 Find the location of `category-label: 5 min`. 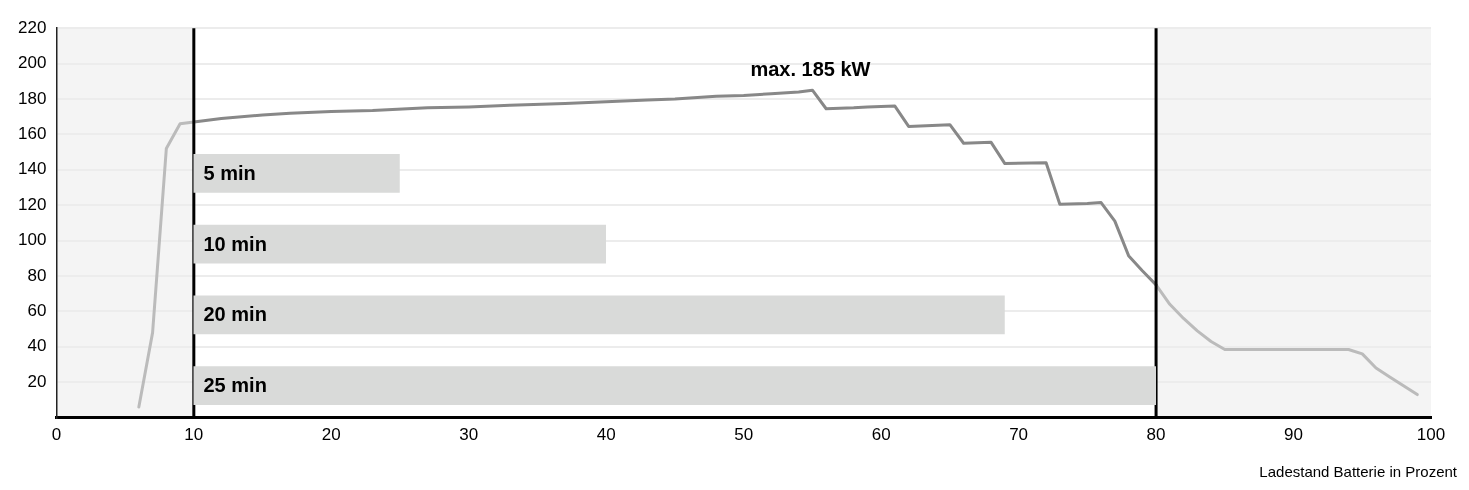

category-label: 5 min is located at coordinates (230, 172).